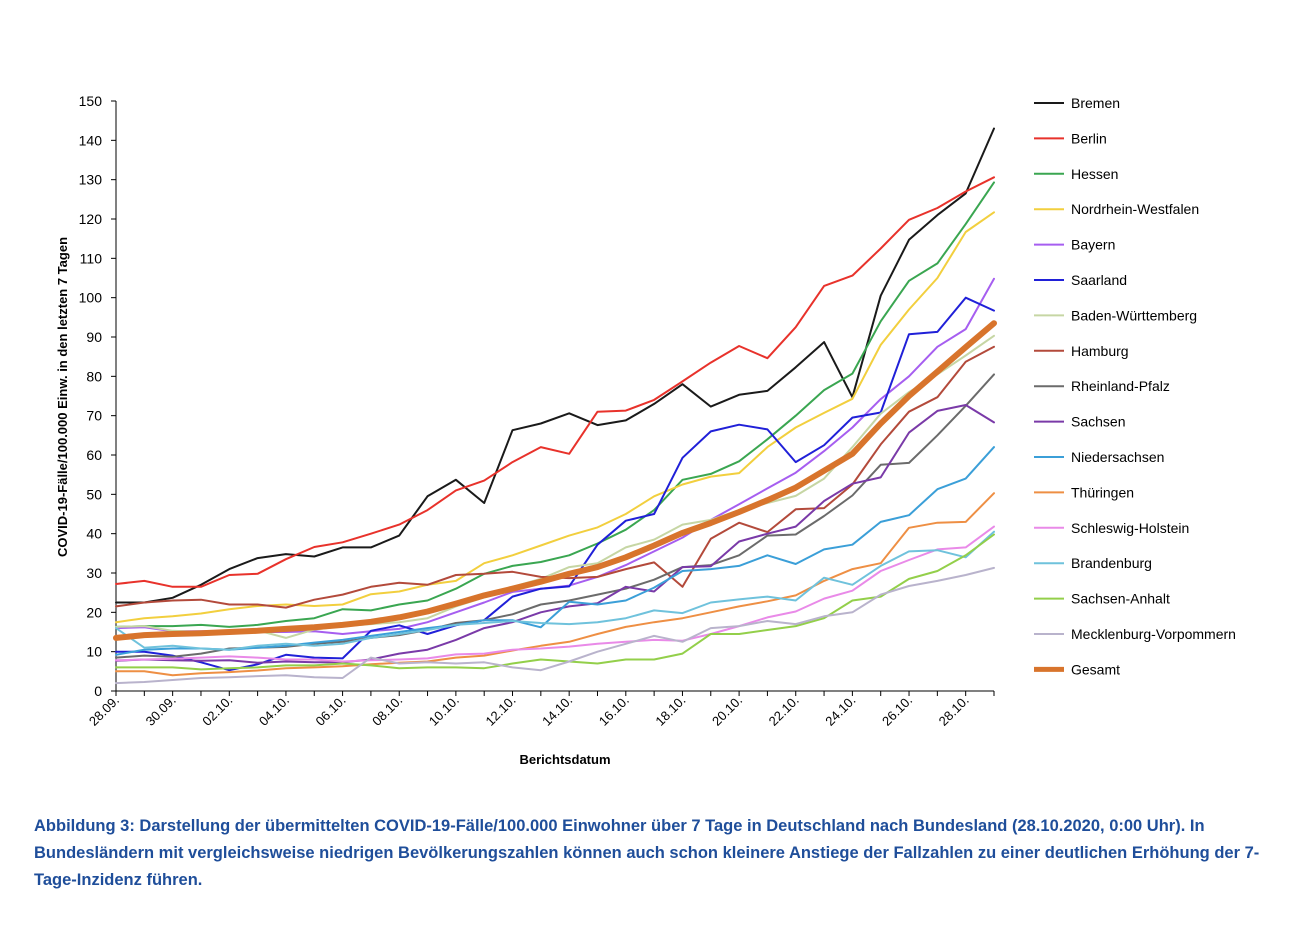 This screenshot has width=1314, height=934. Describe the element at coordinates (91, 258) in the screenshot. I see `y-tick-label: 110` at that location.